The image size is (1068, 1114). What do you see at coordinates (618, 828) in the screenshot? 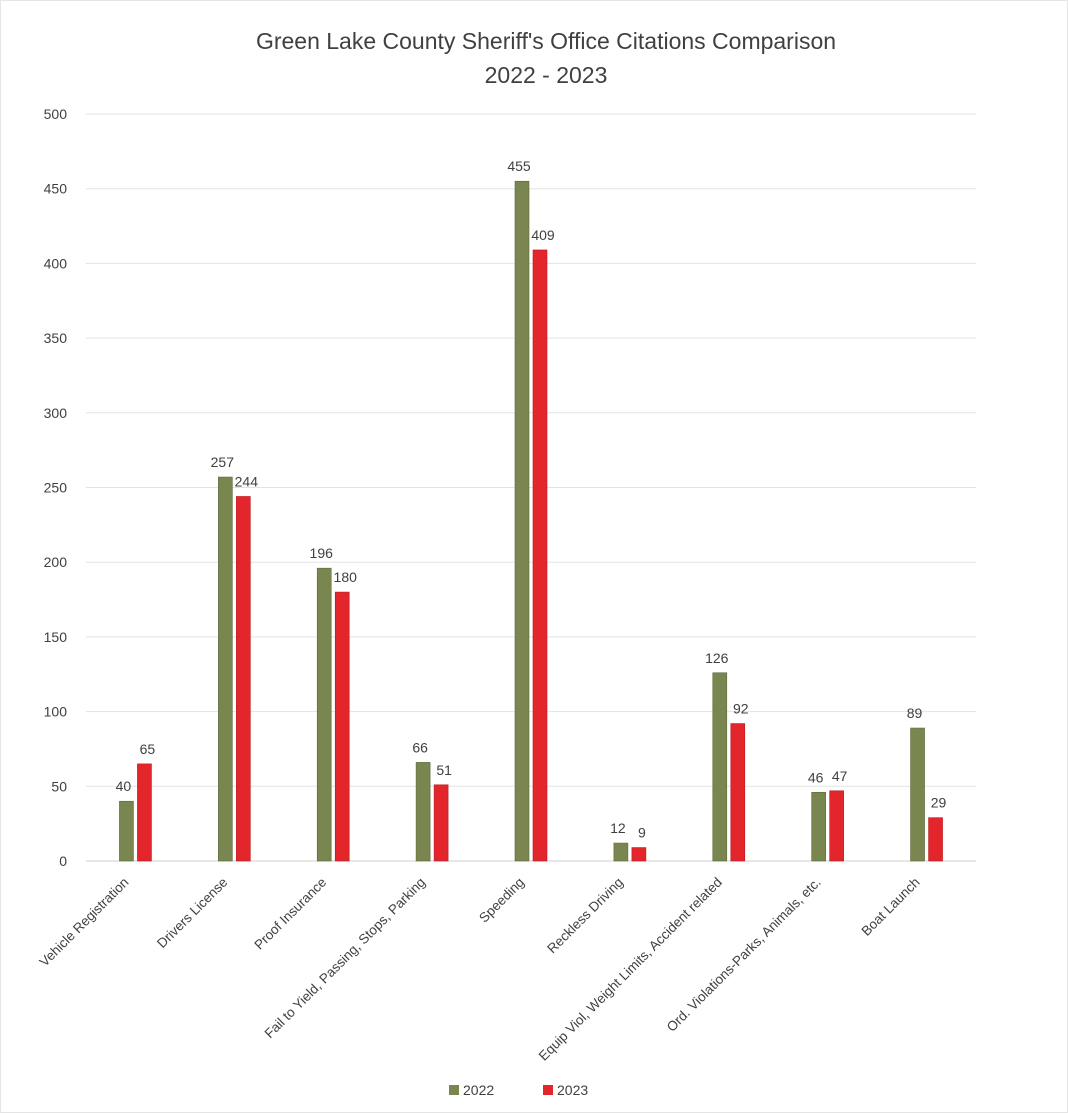
I see `data-label-2022-5: 12` at bounding box center [618, 828].